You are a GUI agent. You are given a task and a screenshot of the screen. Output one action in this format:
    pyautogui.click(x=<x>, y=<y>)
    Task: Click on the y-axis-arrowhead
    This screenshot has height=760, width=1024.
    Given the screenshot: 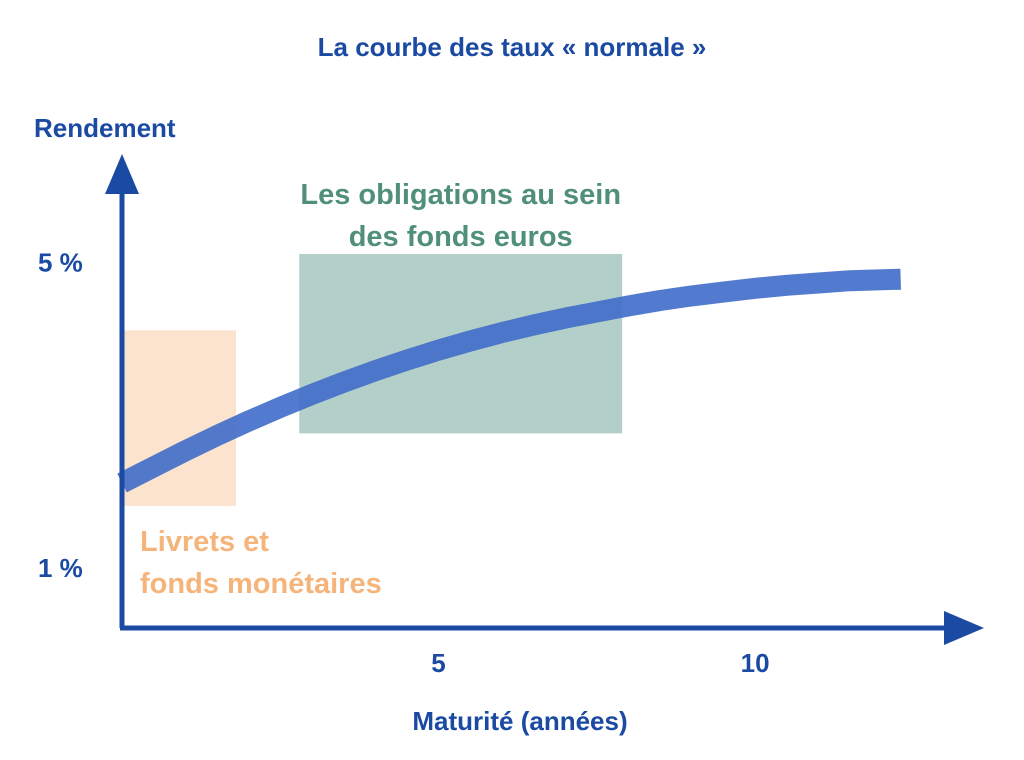 What is the action you would take?
    pyautogui.click(x=122, y=174)
    